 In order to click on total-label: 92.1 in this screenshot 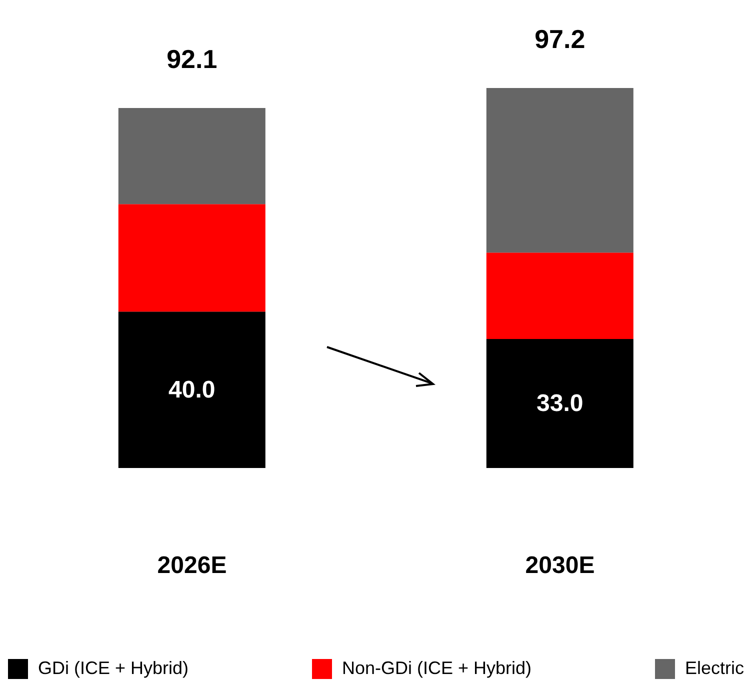, I will do `click(192, 59)`.